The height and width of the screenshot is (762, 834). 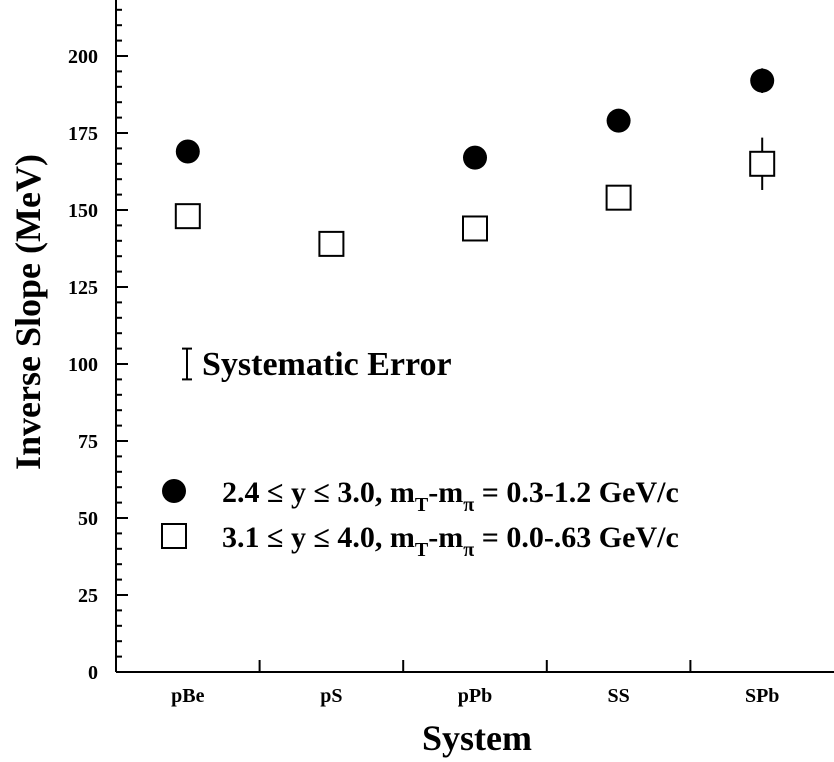 What do you see at coordinates (445, 537) in the screenshot?
I see `legend-entry-2-mid: -m` at bounding box center [445, 537].